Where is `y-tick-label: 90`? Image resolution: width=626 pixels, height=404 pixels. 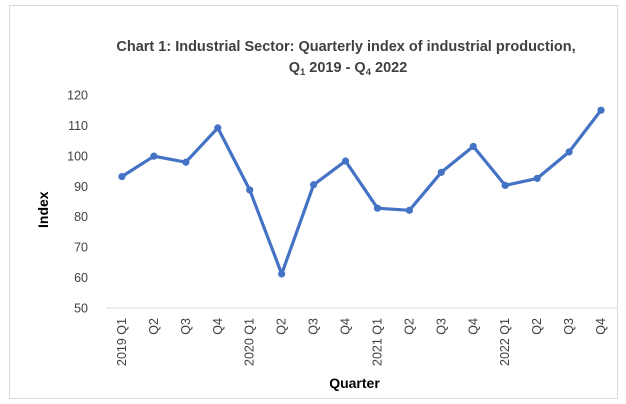
y-tick-label: 90 is located at coordinates (81, 187).